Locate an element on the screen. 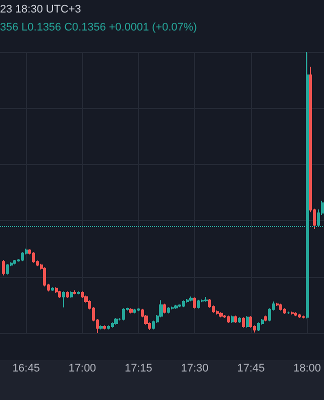 Image resolution: width=324 pixels, height=400 pixels. x-tick-label: 17:15 is located at coordinates (138, 368).